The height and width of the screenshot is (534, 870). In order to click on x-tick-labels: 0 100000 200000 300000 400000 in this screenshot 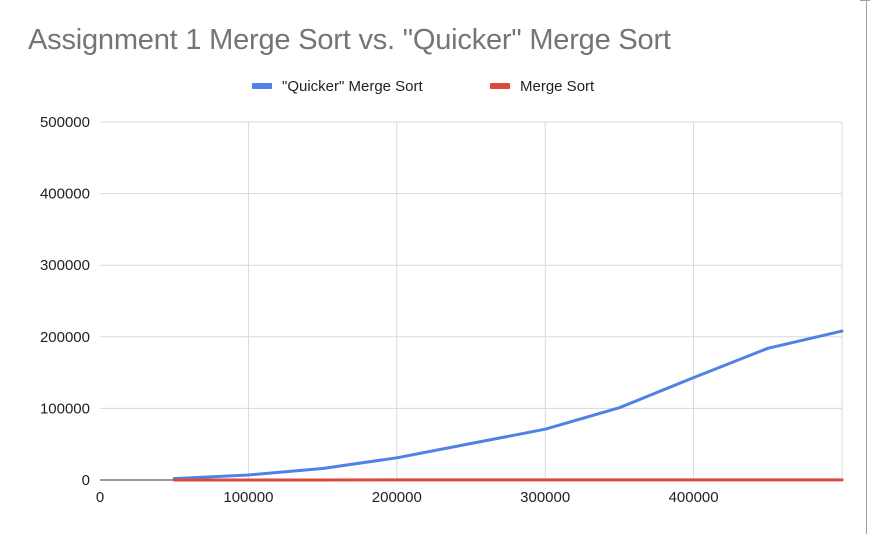, I will do `click(407, 497)`.